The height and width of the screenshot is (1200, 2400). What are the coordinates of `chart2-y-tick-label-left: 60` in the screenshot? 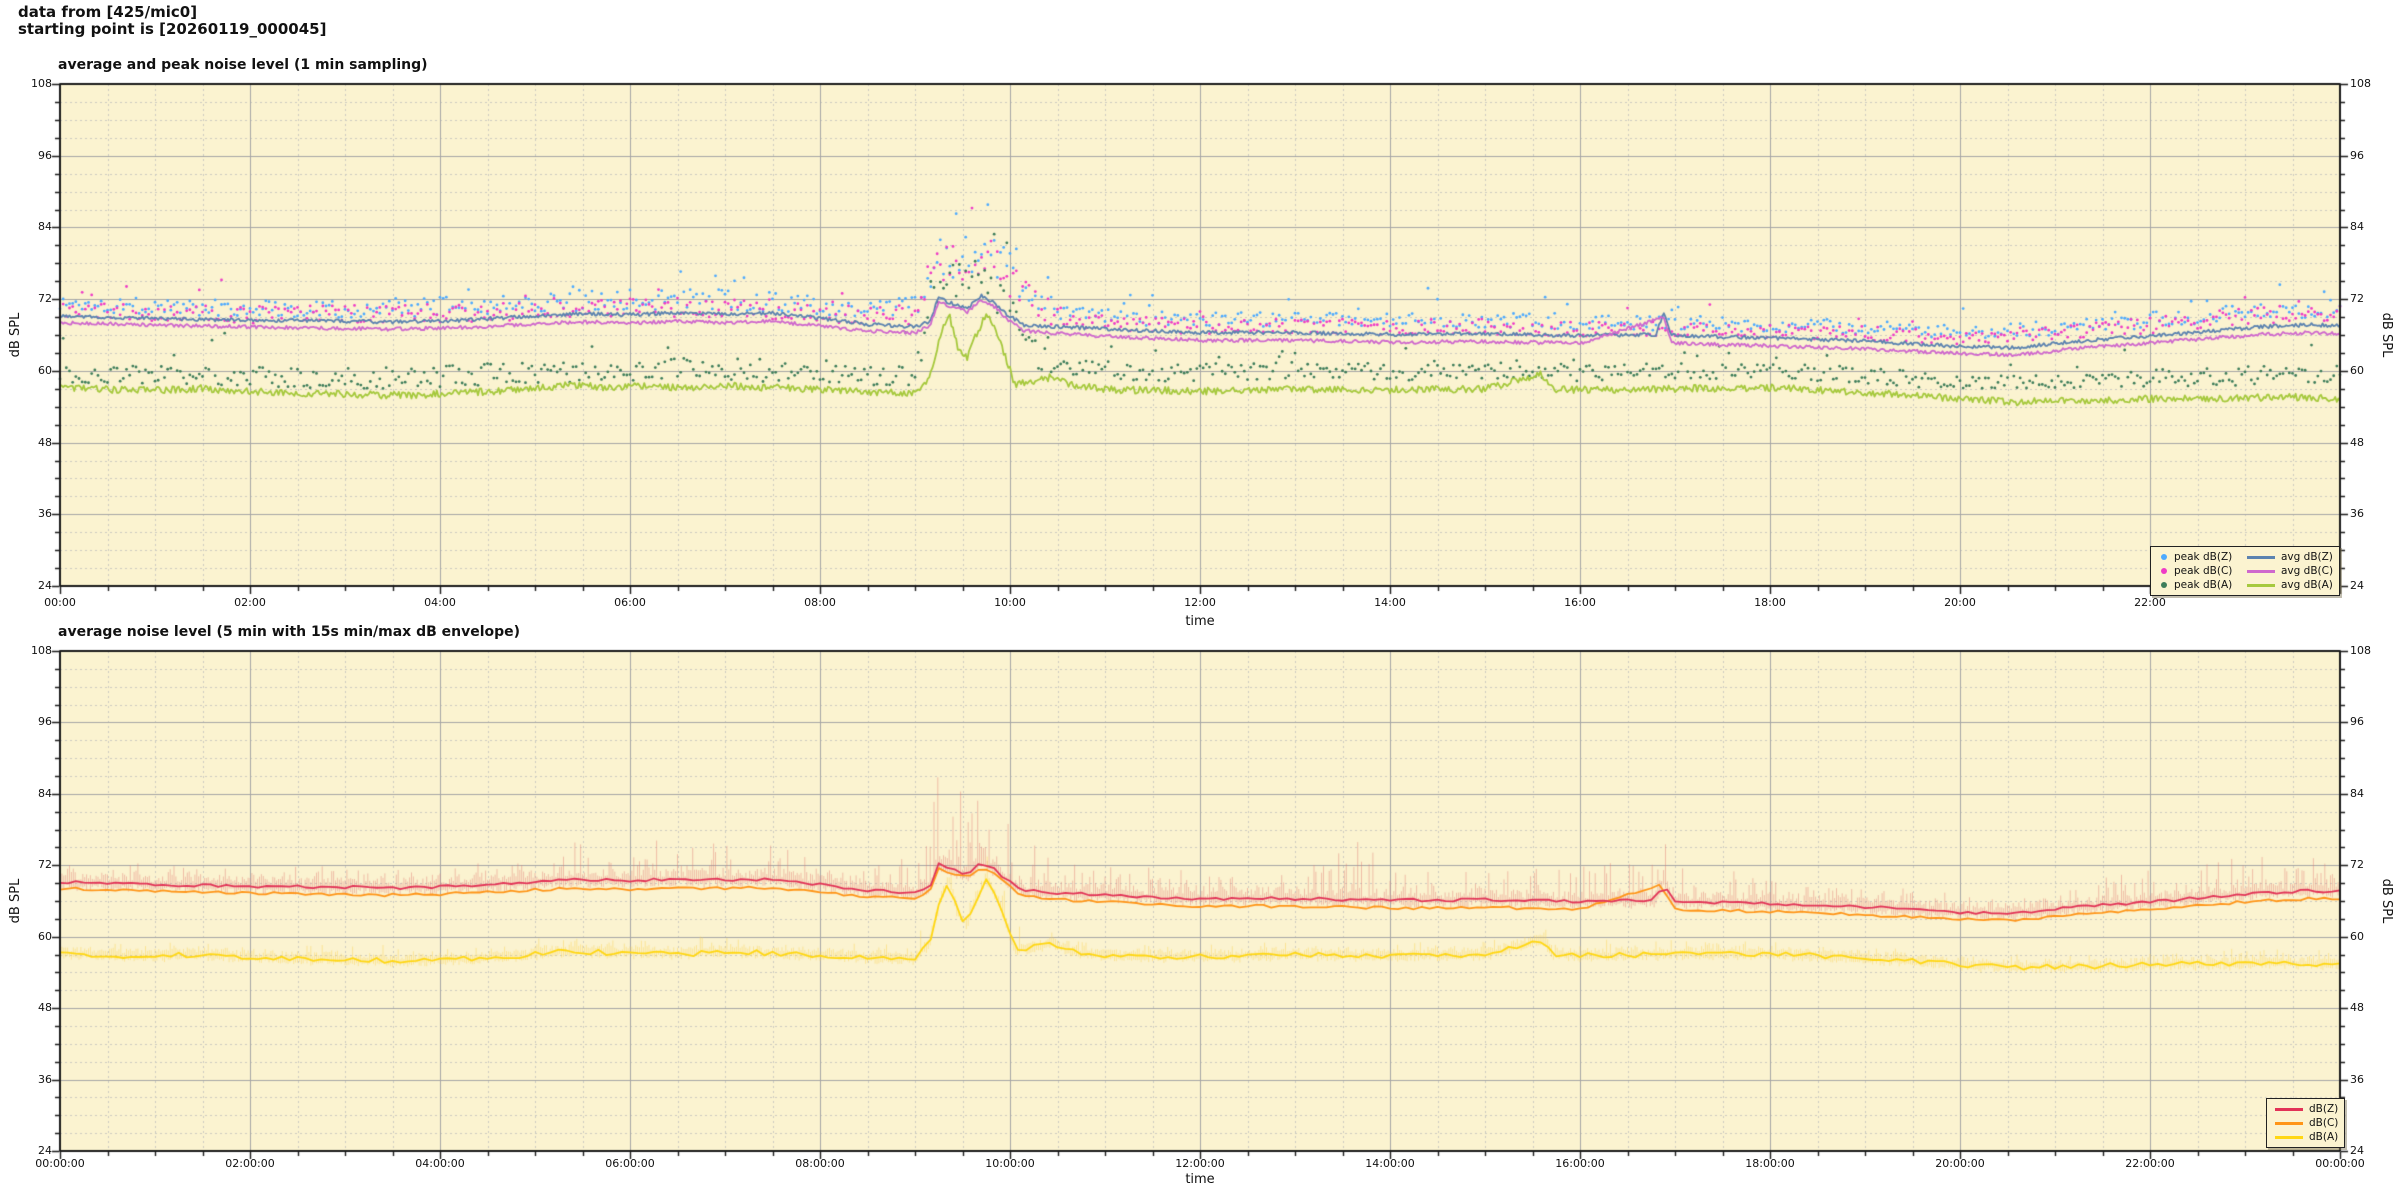 It's located at (45, 936).